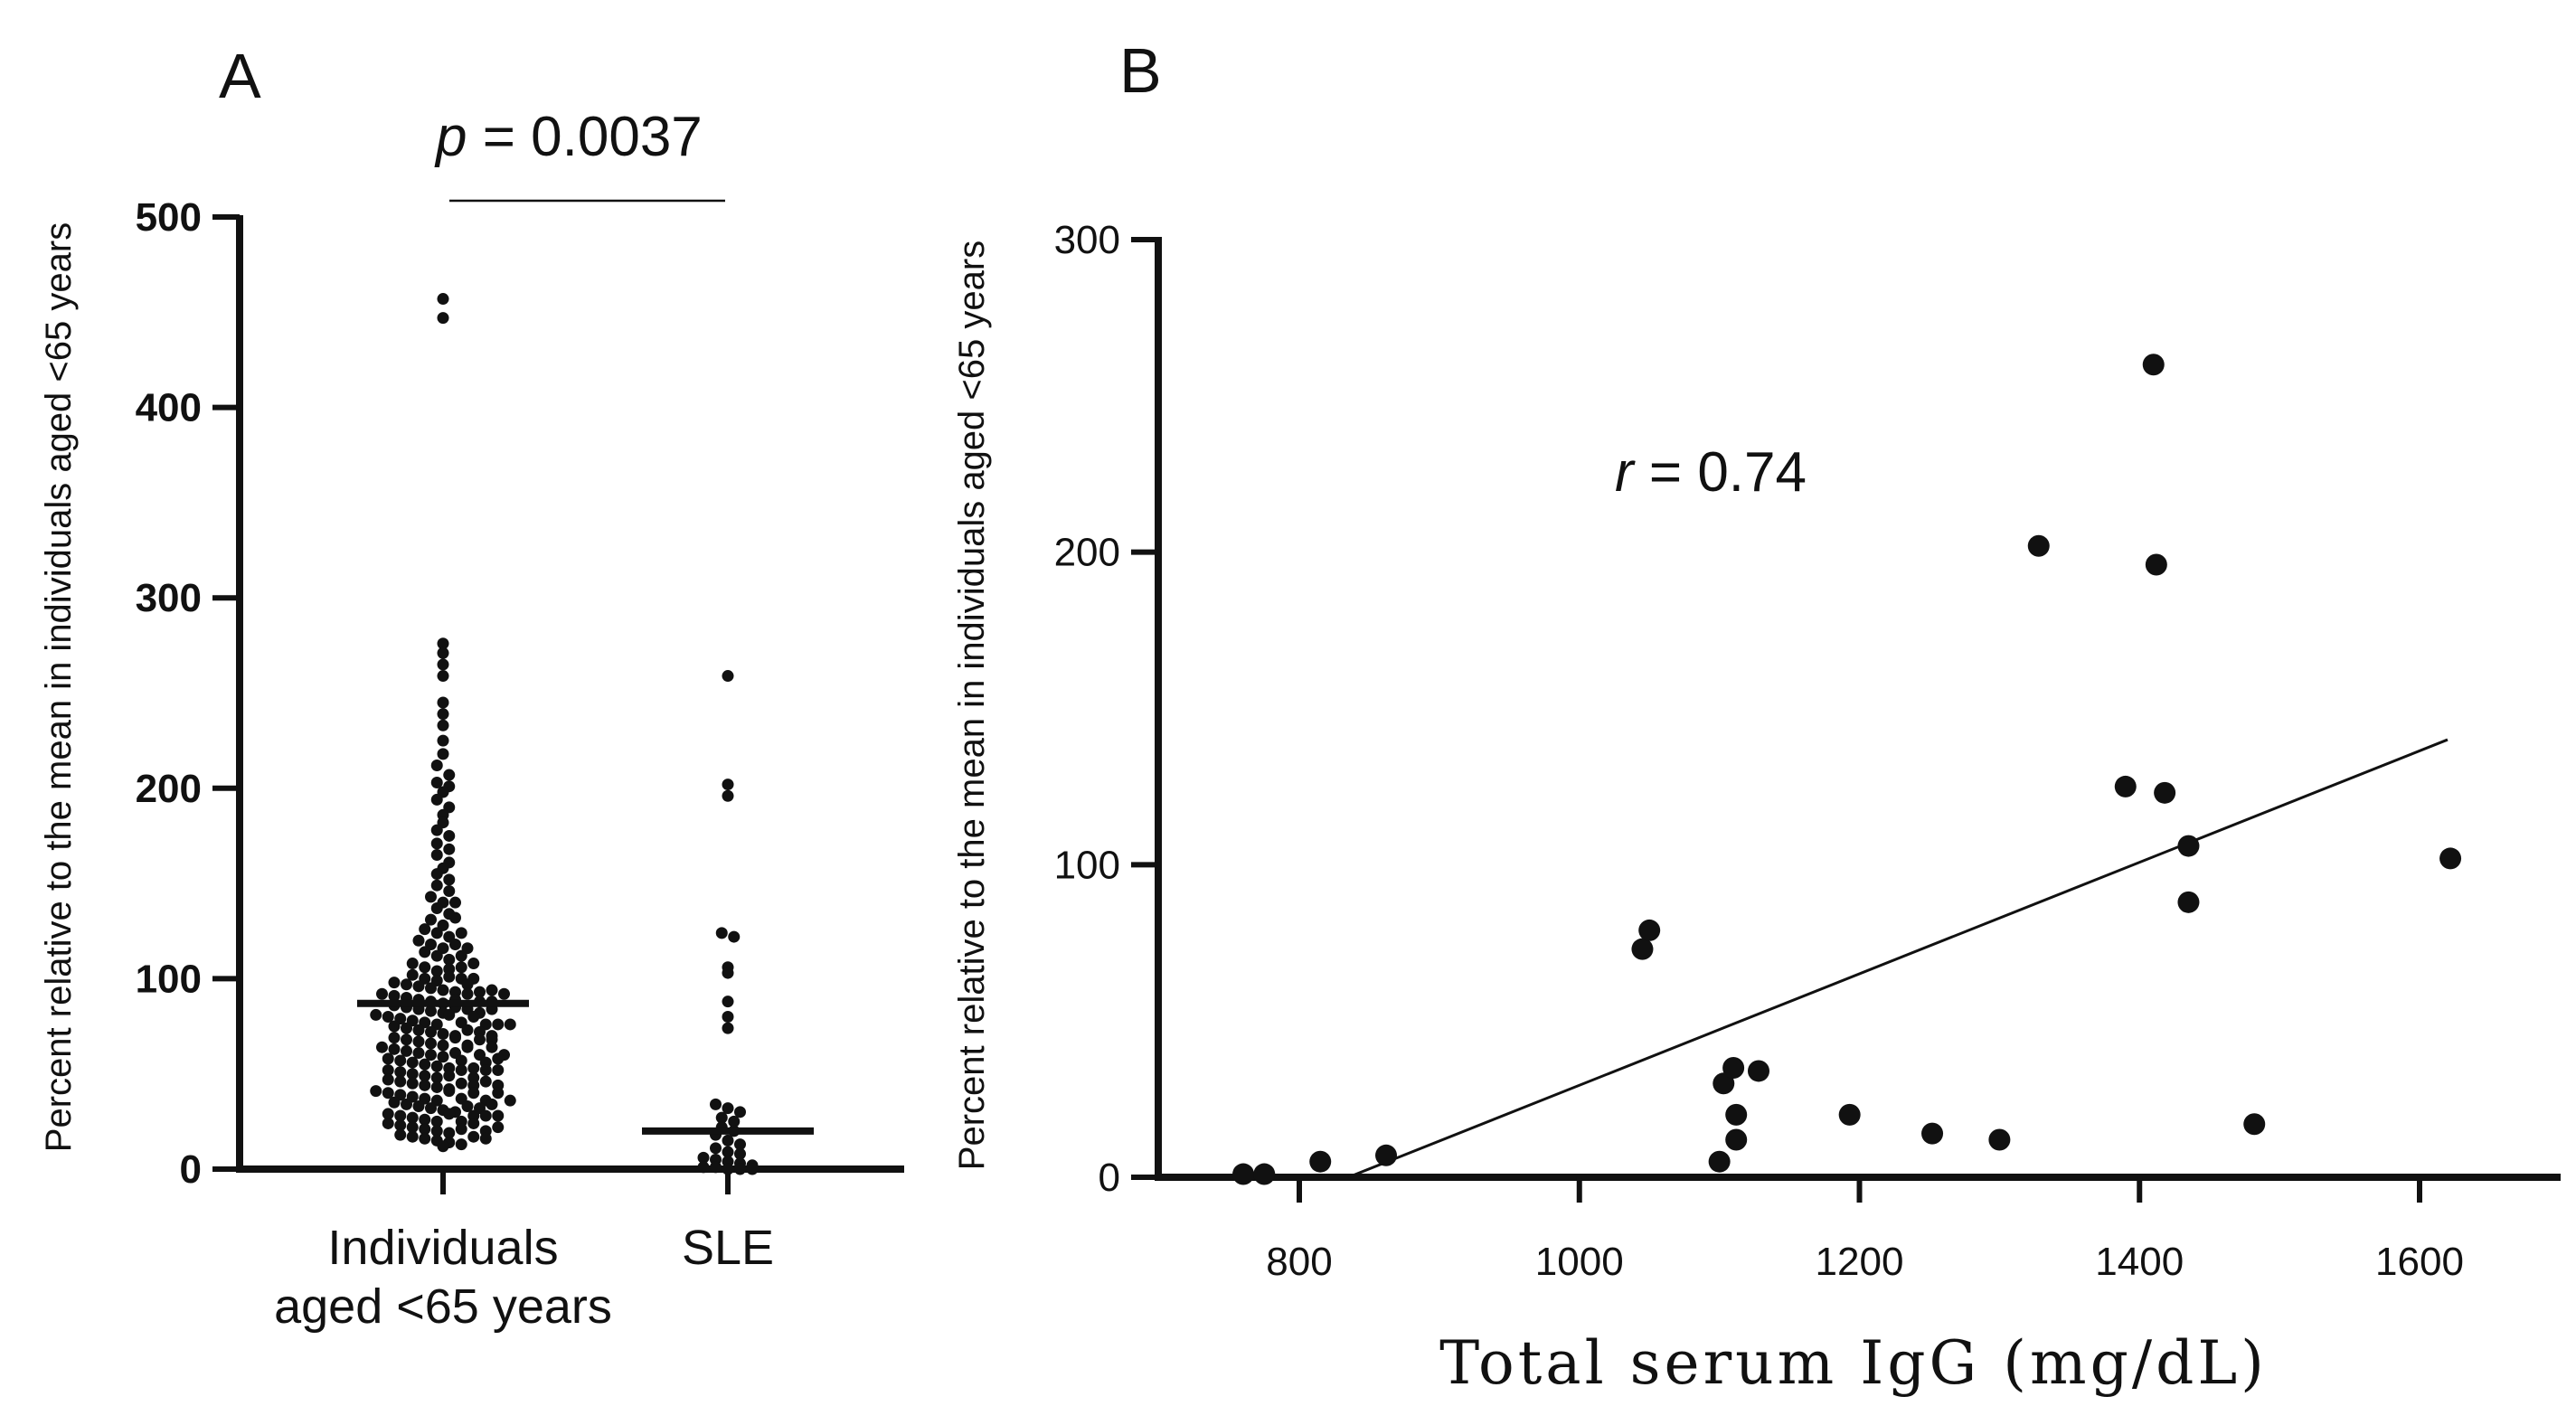 The image size is (2576, 1425). Describe the element at coordinates (169, 217) in the screenshot. I see `panel-a-y-tick-label: 500` at that location.